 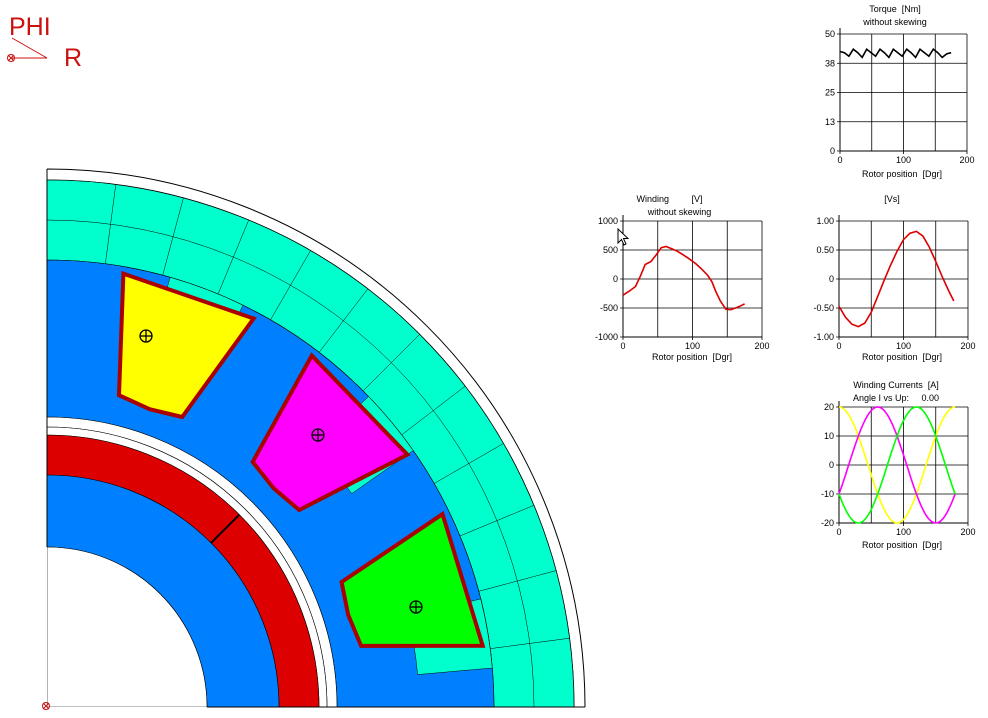 What do you see at coordinates (73, 58) in the screenshot?
I see `r-axis-label: R` at bounding box center [73, 58].